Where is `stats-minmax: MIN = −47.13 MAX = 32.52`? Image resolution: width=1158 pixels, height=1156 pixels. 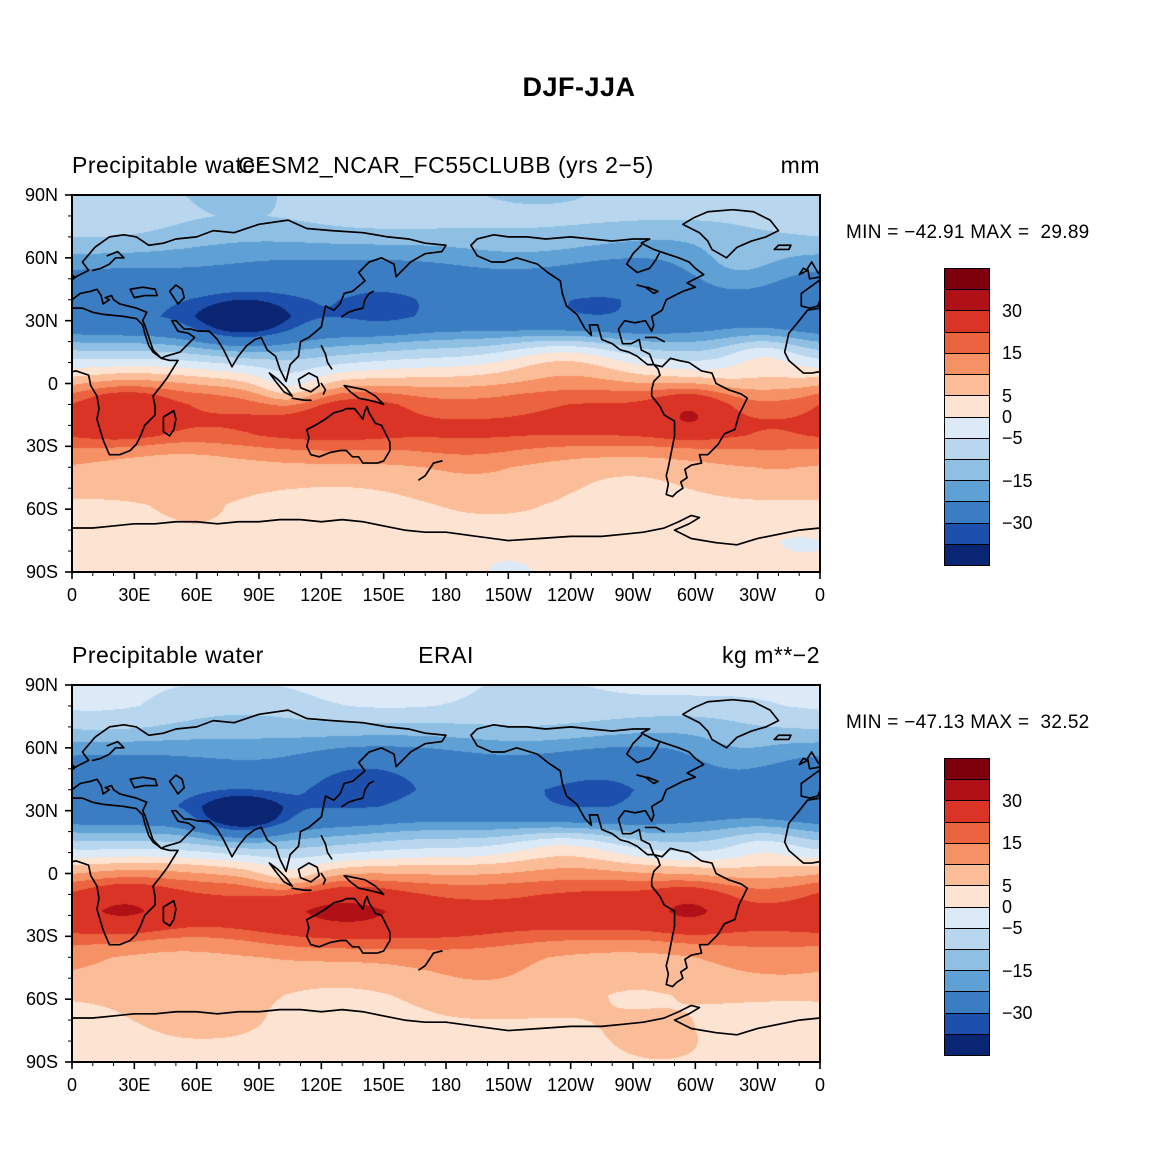 stats-minmax: MIN = −47.13 MAX = 32.52 is located at coordinates (968, 722).